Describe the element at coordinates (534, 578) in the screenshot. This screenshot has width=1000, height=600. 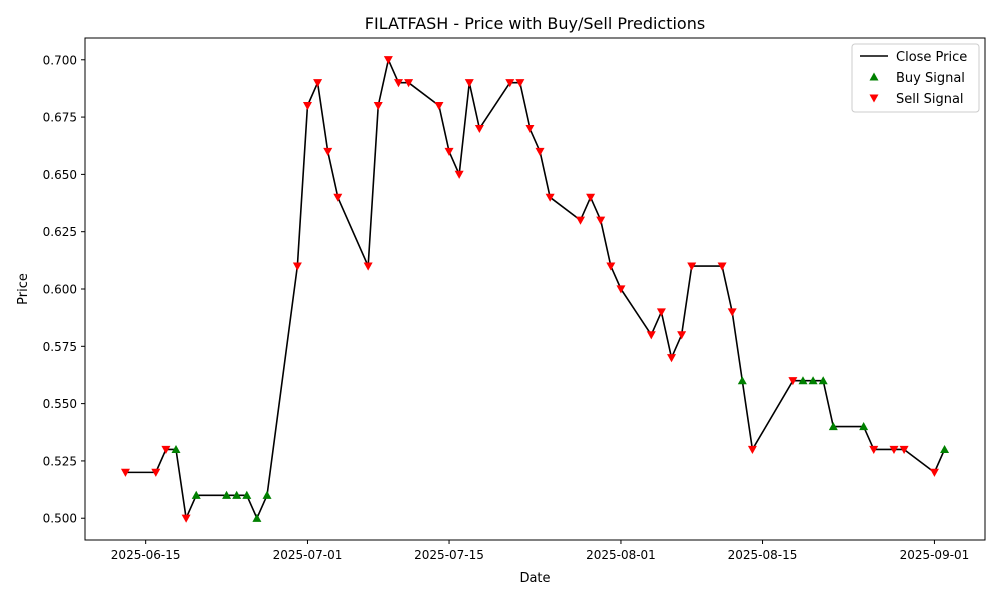
I see `x-axis-label: Date` at that location.